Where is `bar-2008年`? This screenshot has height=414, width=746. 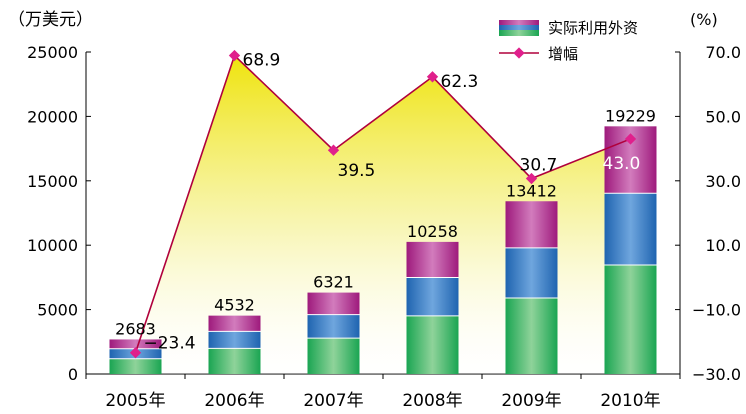 bar-2008年 is located at coordinates (432, 307).